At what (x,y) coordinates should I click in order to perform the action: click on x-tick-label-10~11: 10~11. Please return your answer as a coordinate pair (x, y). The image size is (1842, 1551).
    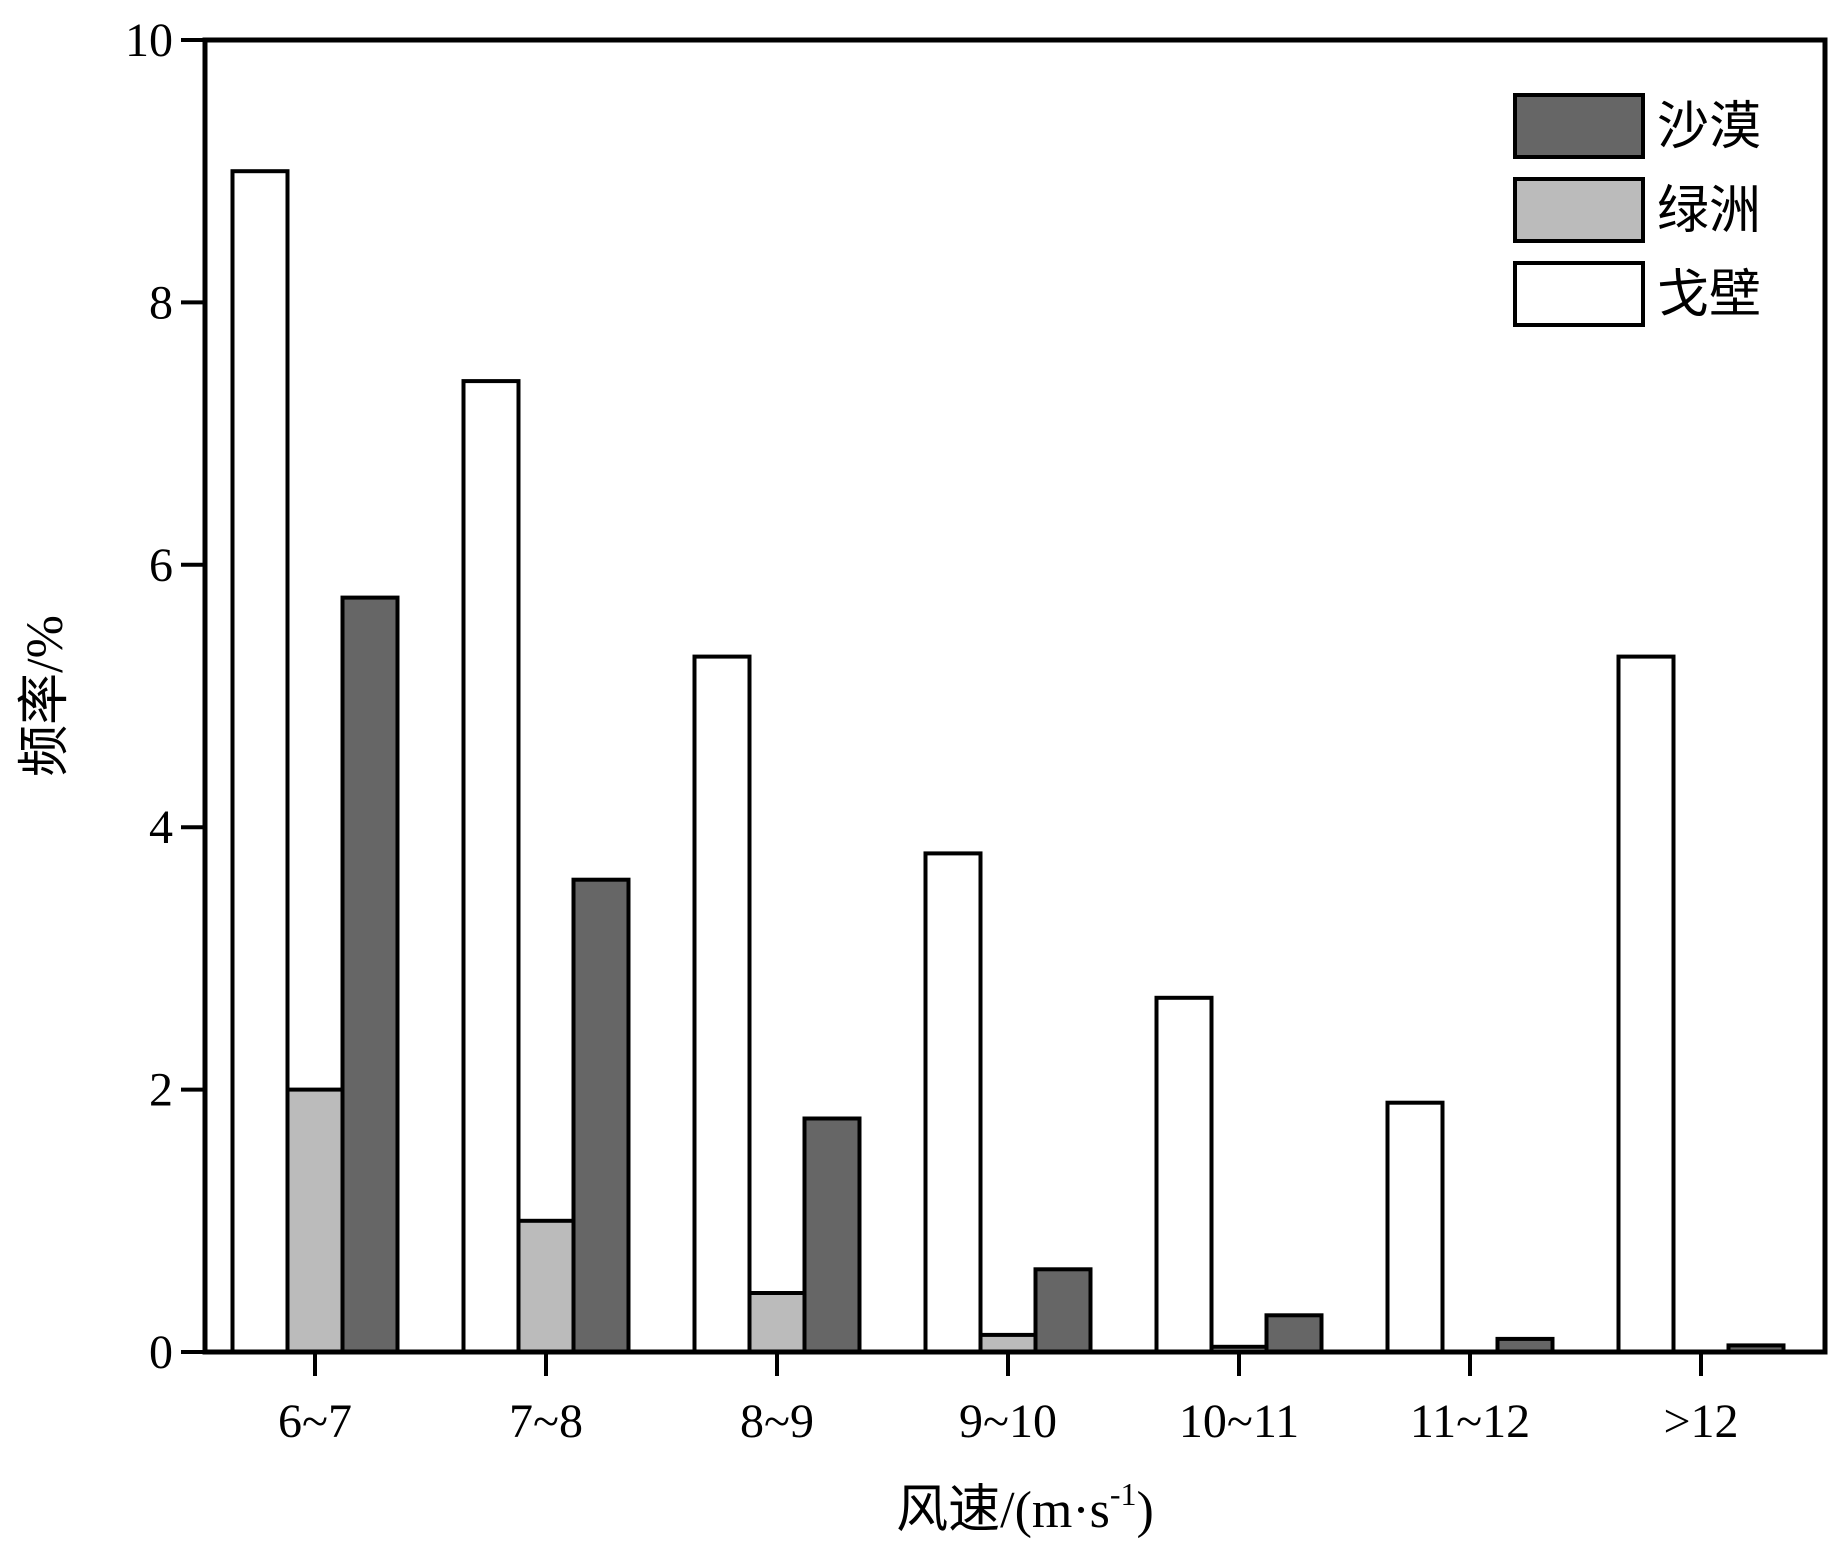
    Looking at the image, I should click on (1239, 1421).